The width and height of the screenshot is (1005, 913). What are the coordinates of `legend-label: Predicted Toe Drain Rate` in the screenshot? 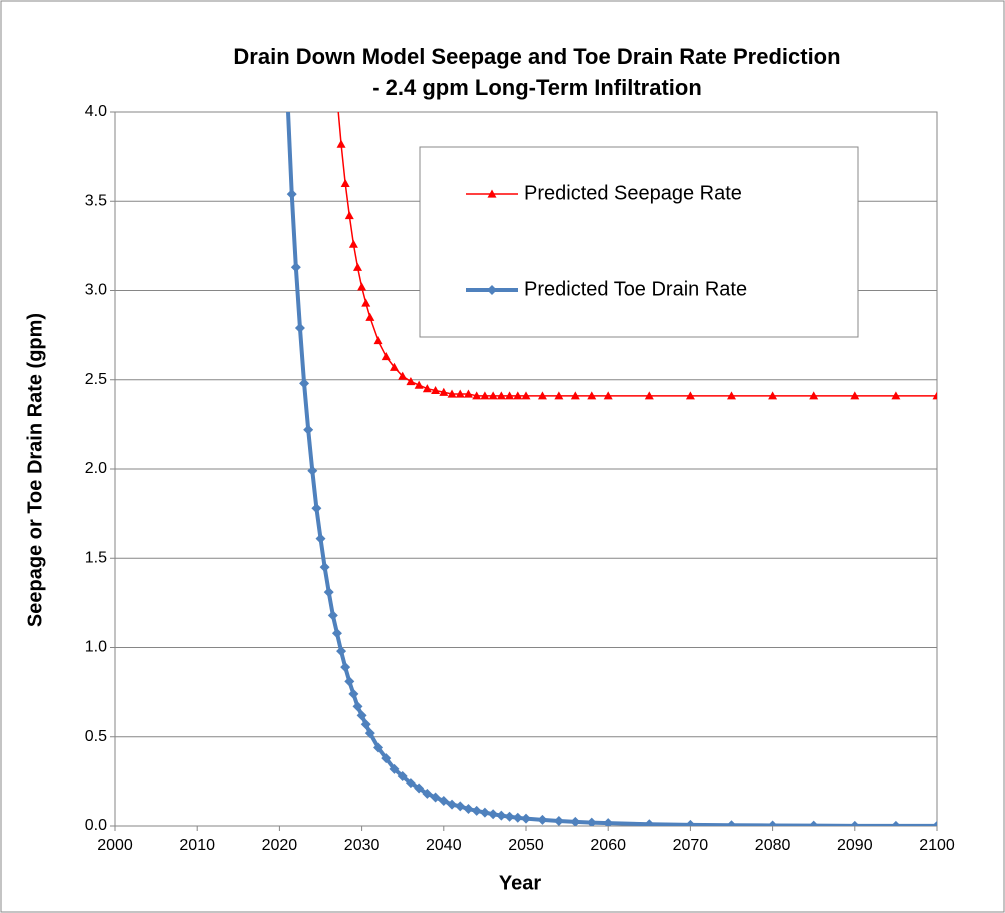 It's located at (635, 289).